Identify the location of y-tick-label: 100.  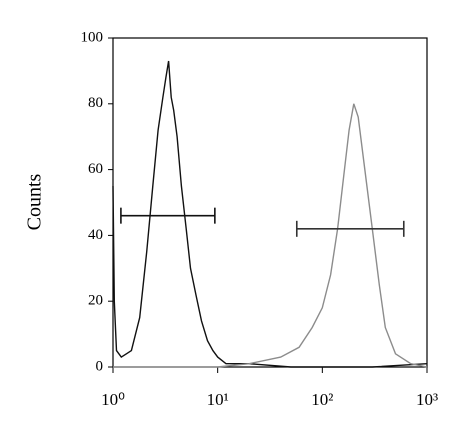
(92, 37).